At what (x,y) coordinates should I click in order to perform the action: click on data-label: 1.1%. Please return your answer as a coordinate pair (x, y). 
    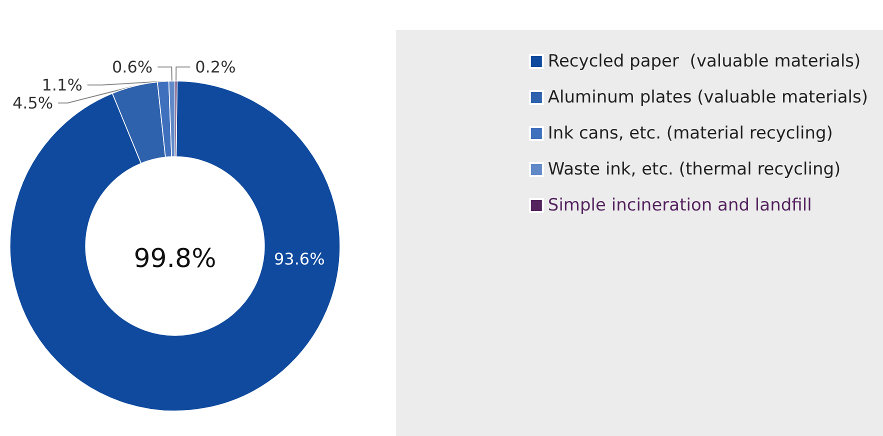
    Looking at the image, I should click on (62, 85).